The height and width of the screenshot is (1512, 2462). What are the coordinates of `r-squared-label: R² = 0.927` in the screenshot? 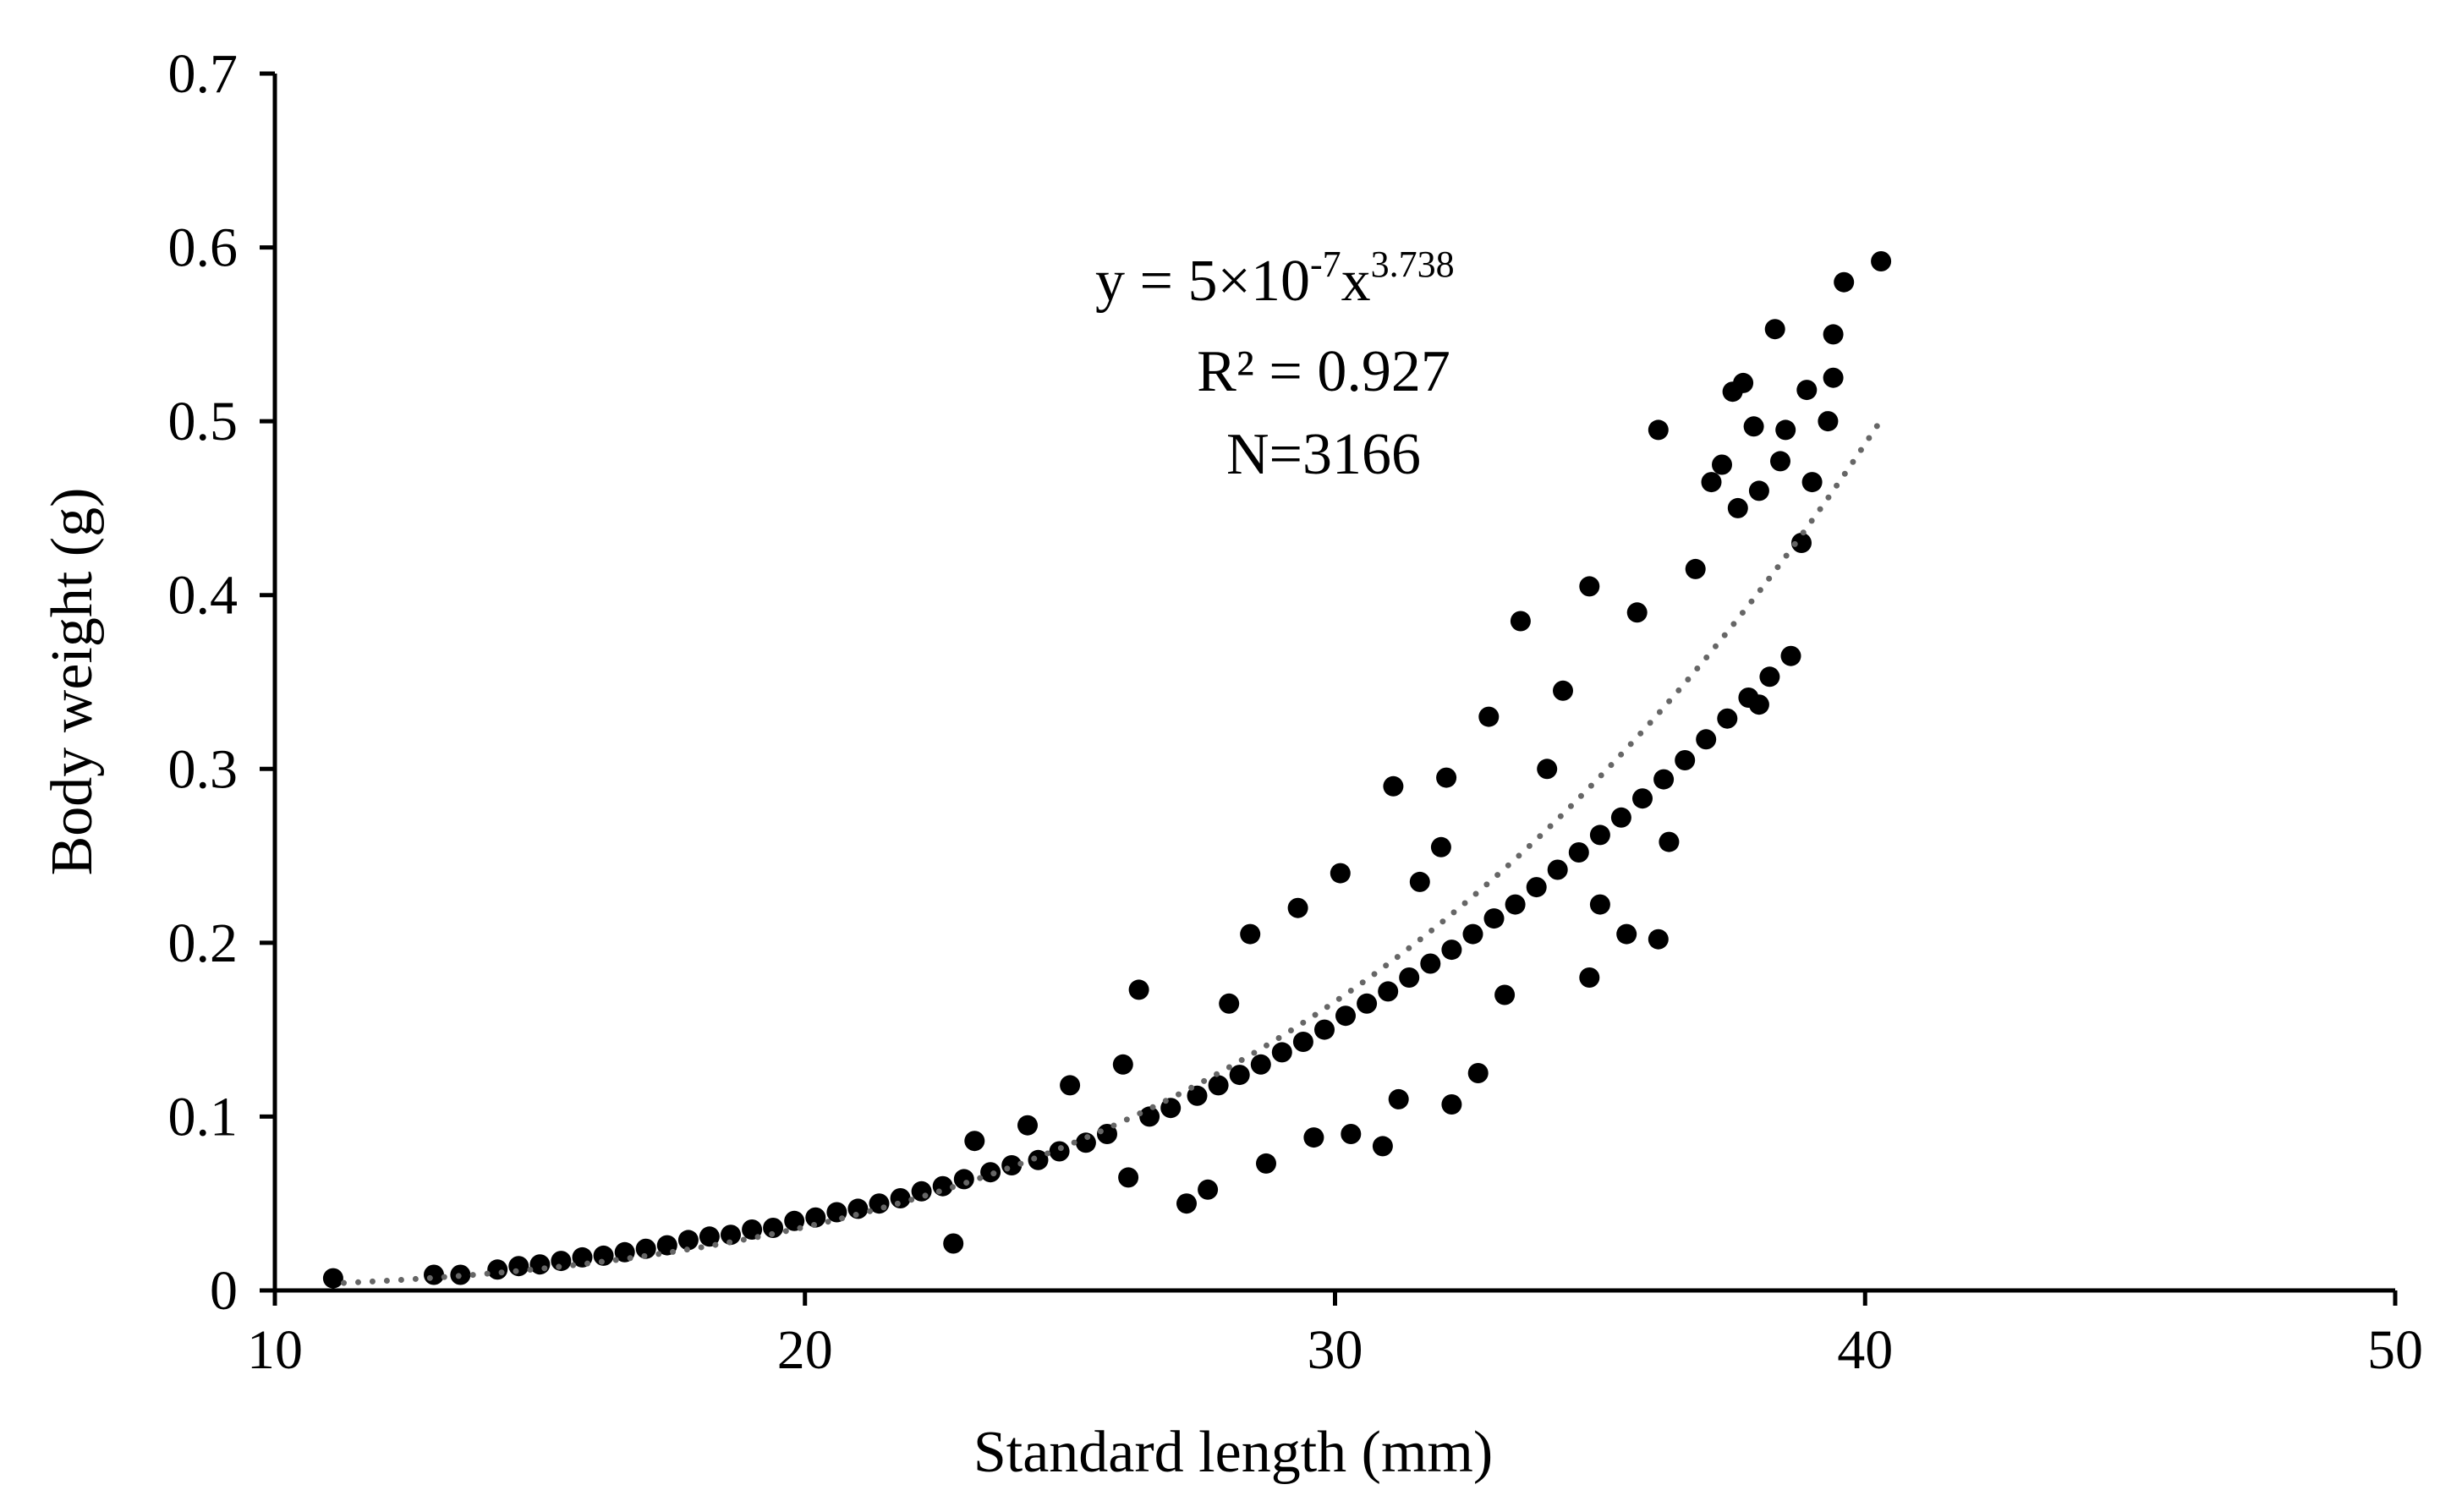 It's located at (1323, 371).